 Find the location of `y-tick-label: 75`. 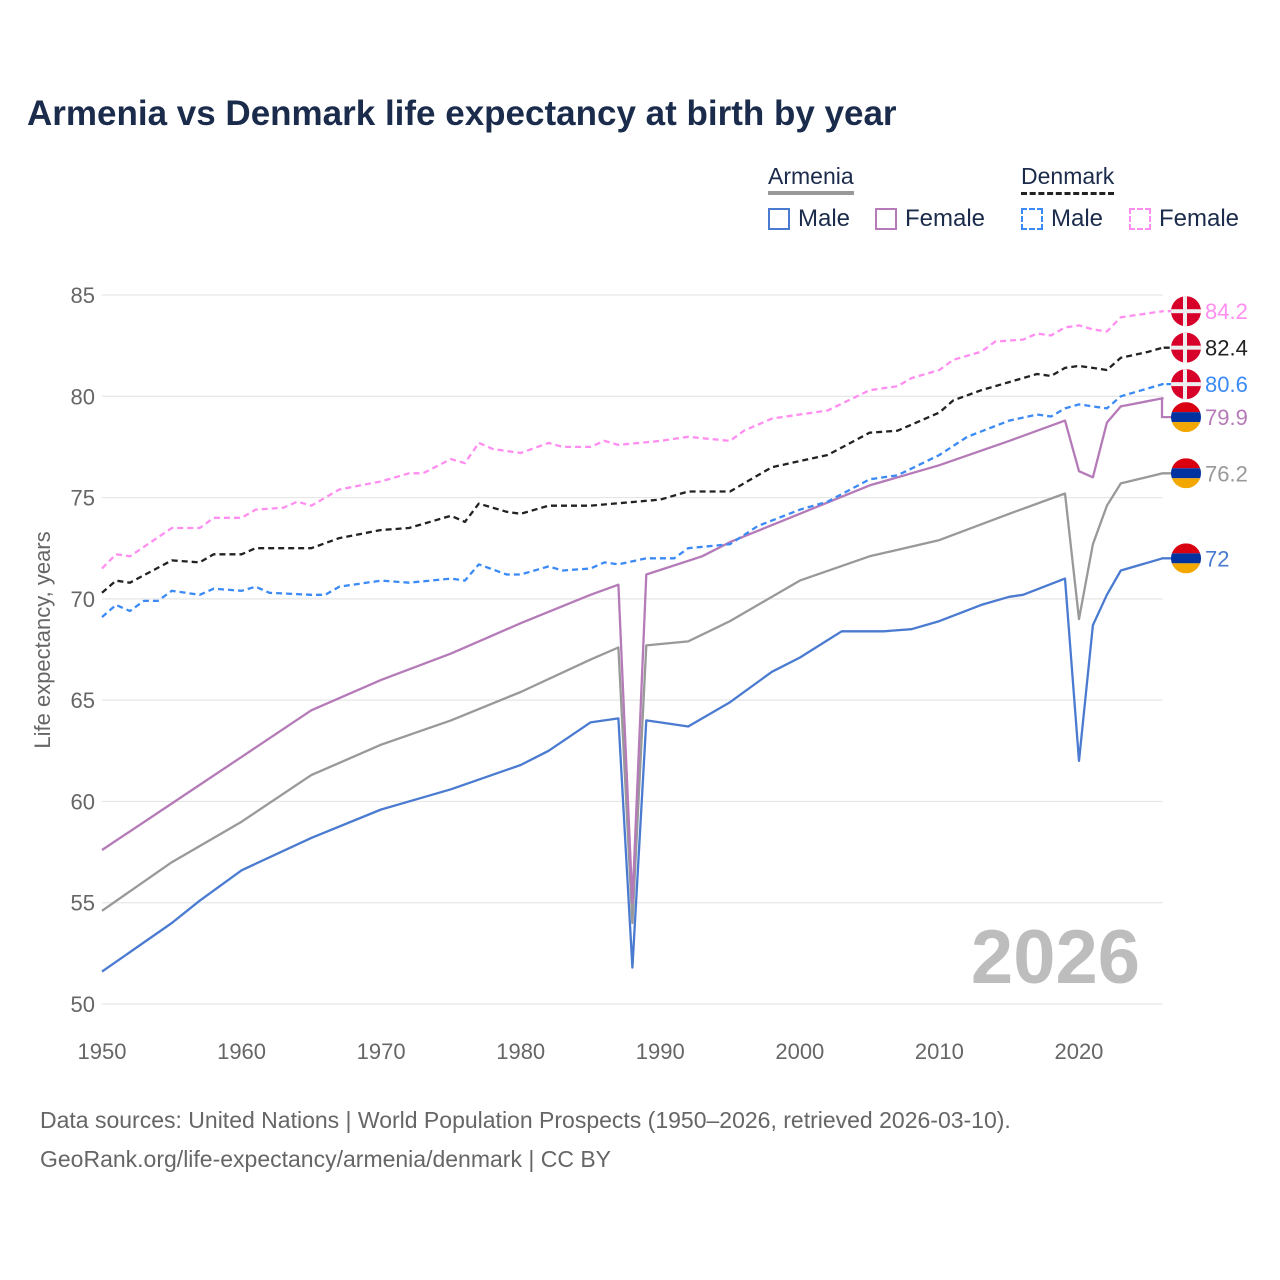

y-tick-label: 75 is located at coordinates (83, 498).